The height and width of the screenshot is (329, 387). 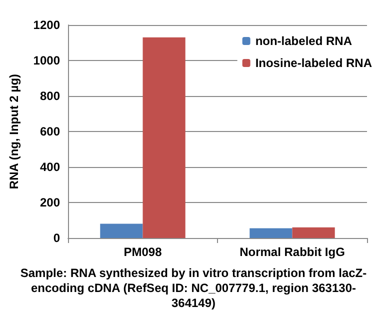 I want to click on y-tick-label: 200, so click(x=50, y=203).